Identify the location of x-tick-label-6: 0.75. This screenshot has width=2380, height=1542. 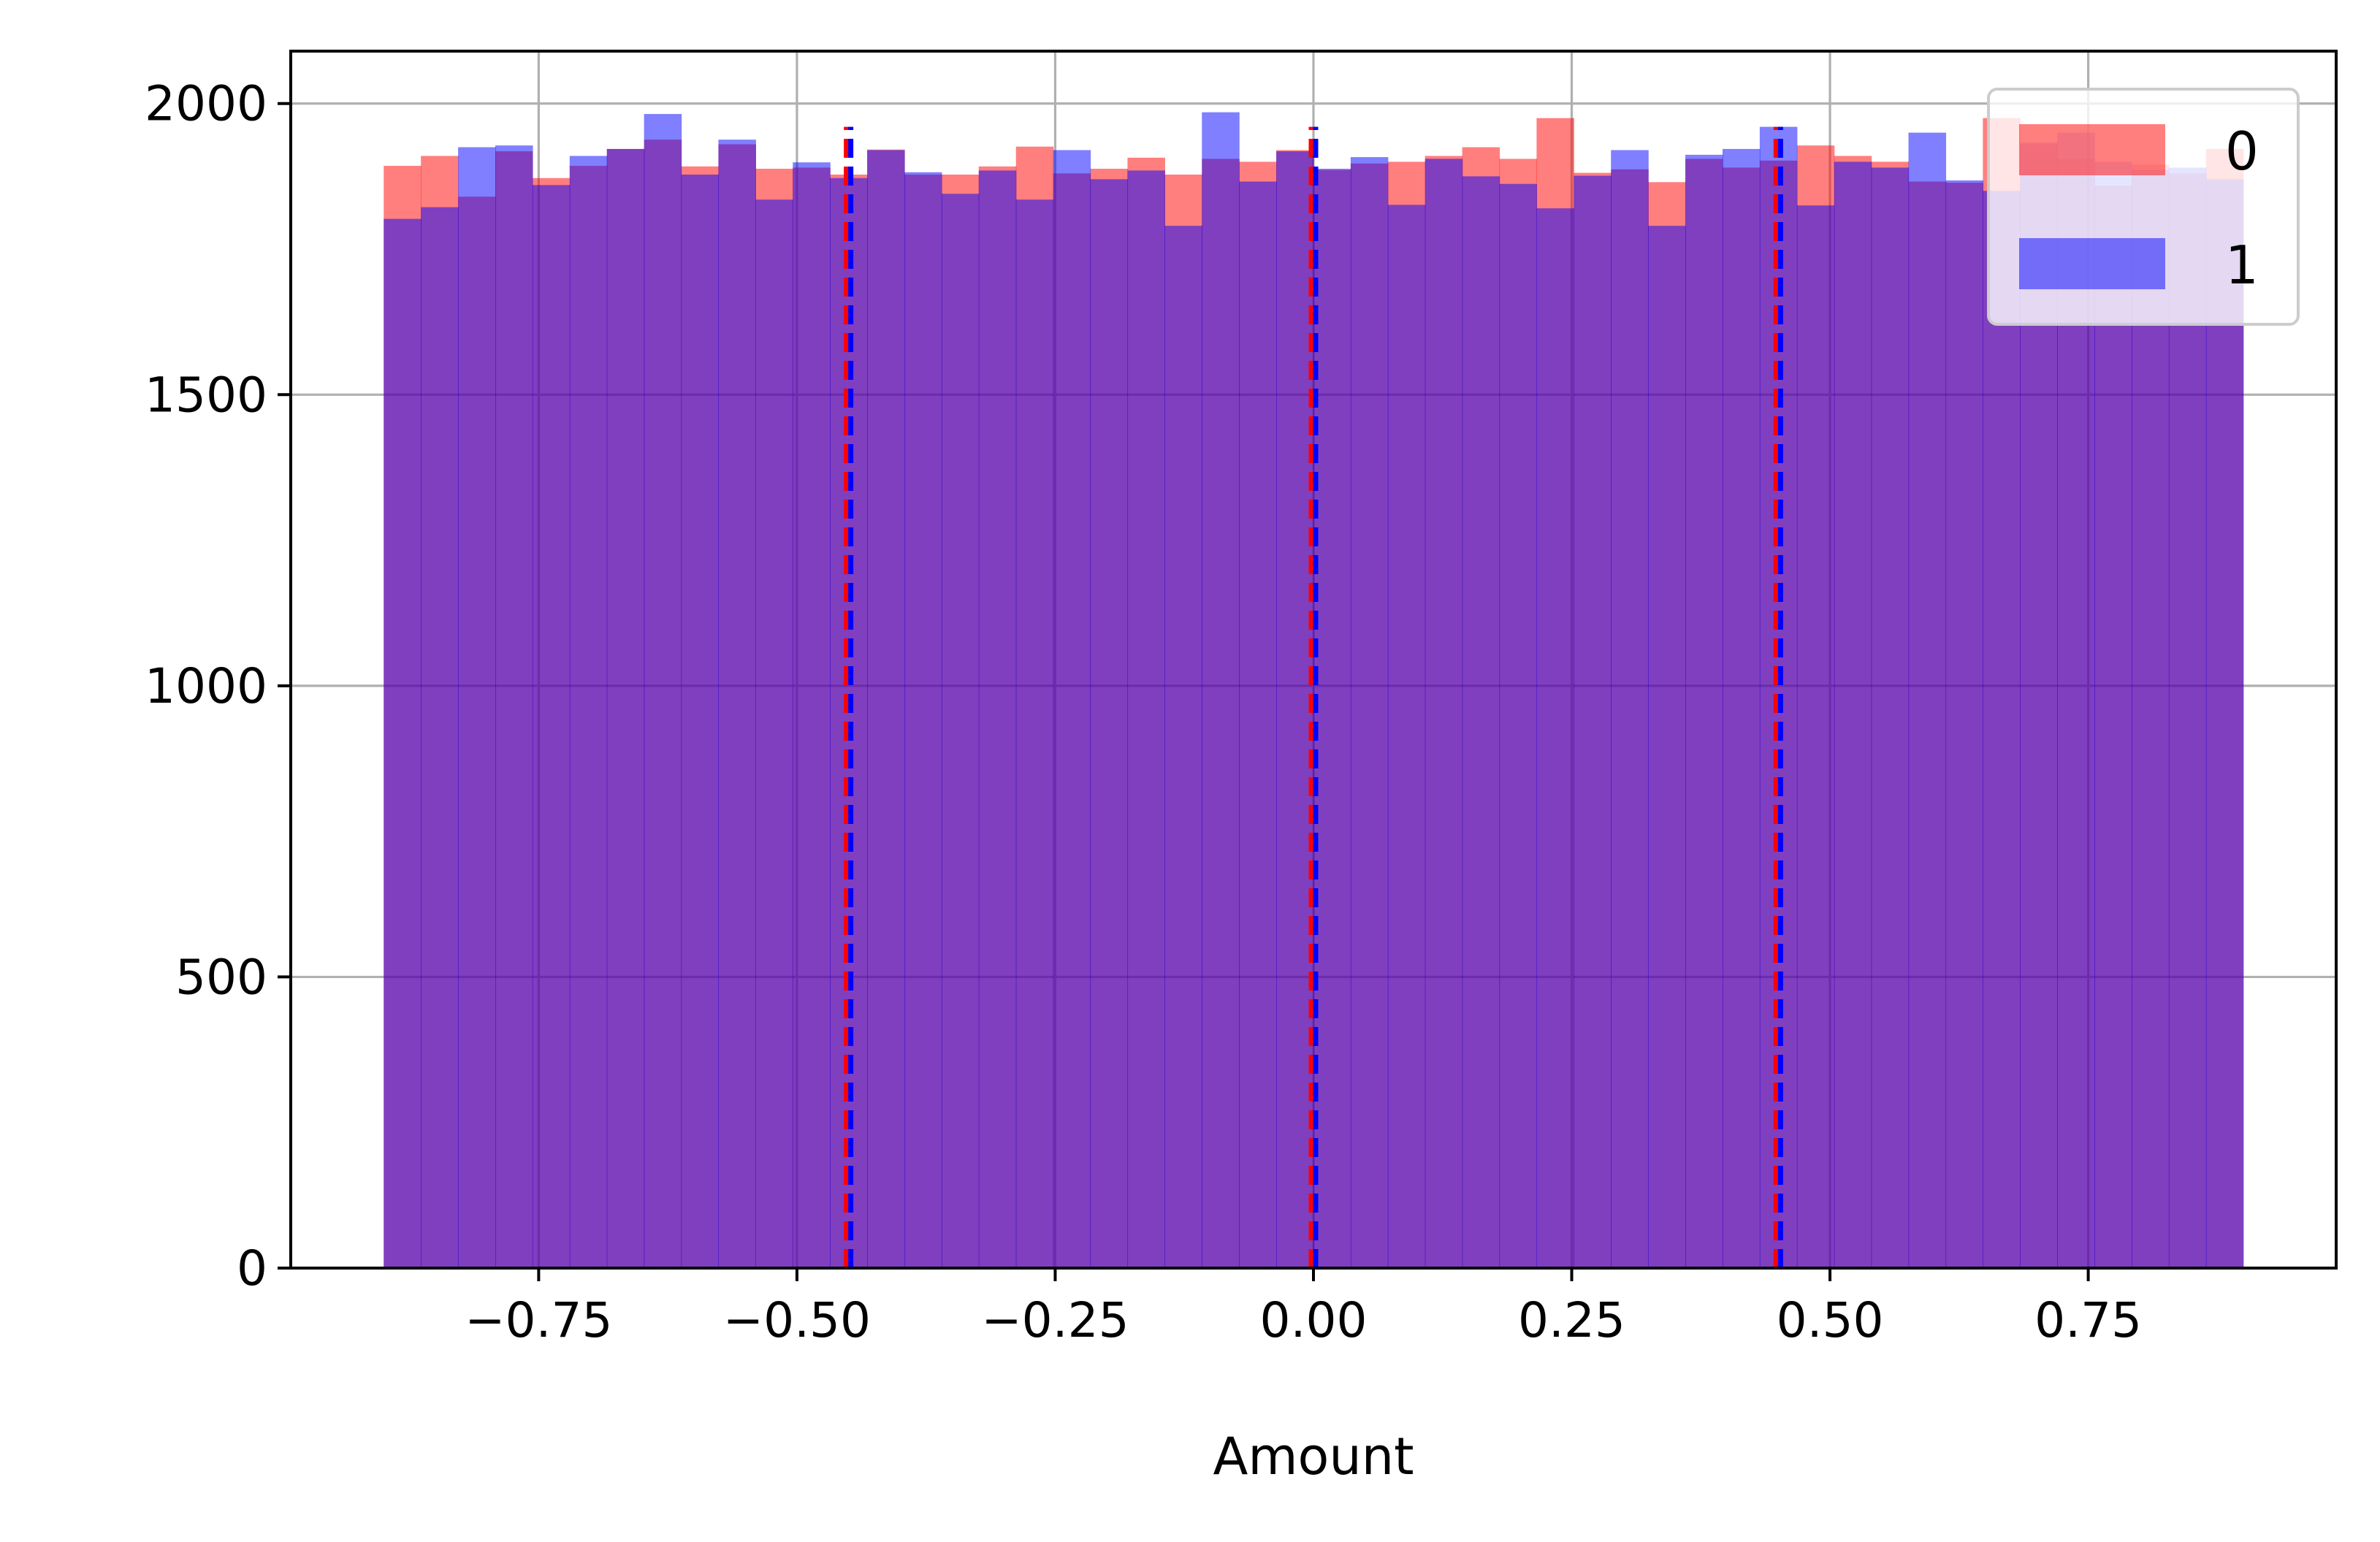
(2088, 1320).